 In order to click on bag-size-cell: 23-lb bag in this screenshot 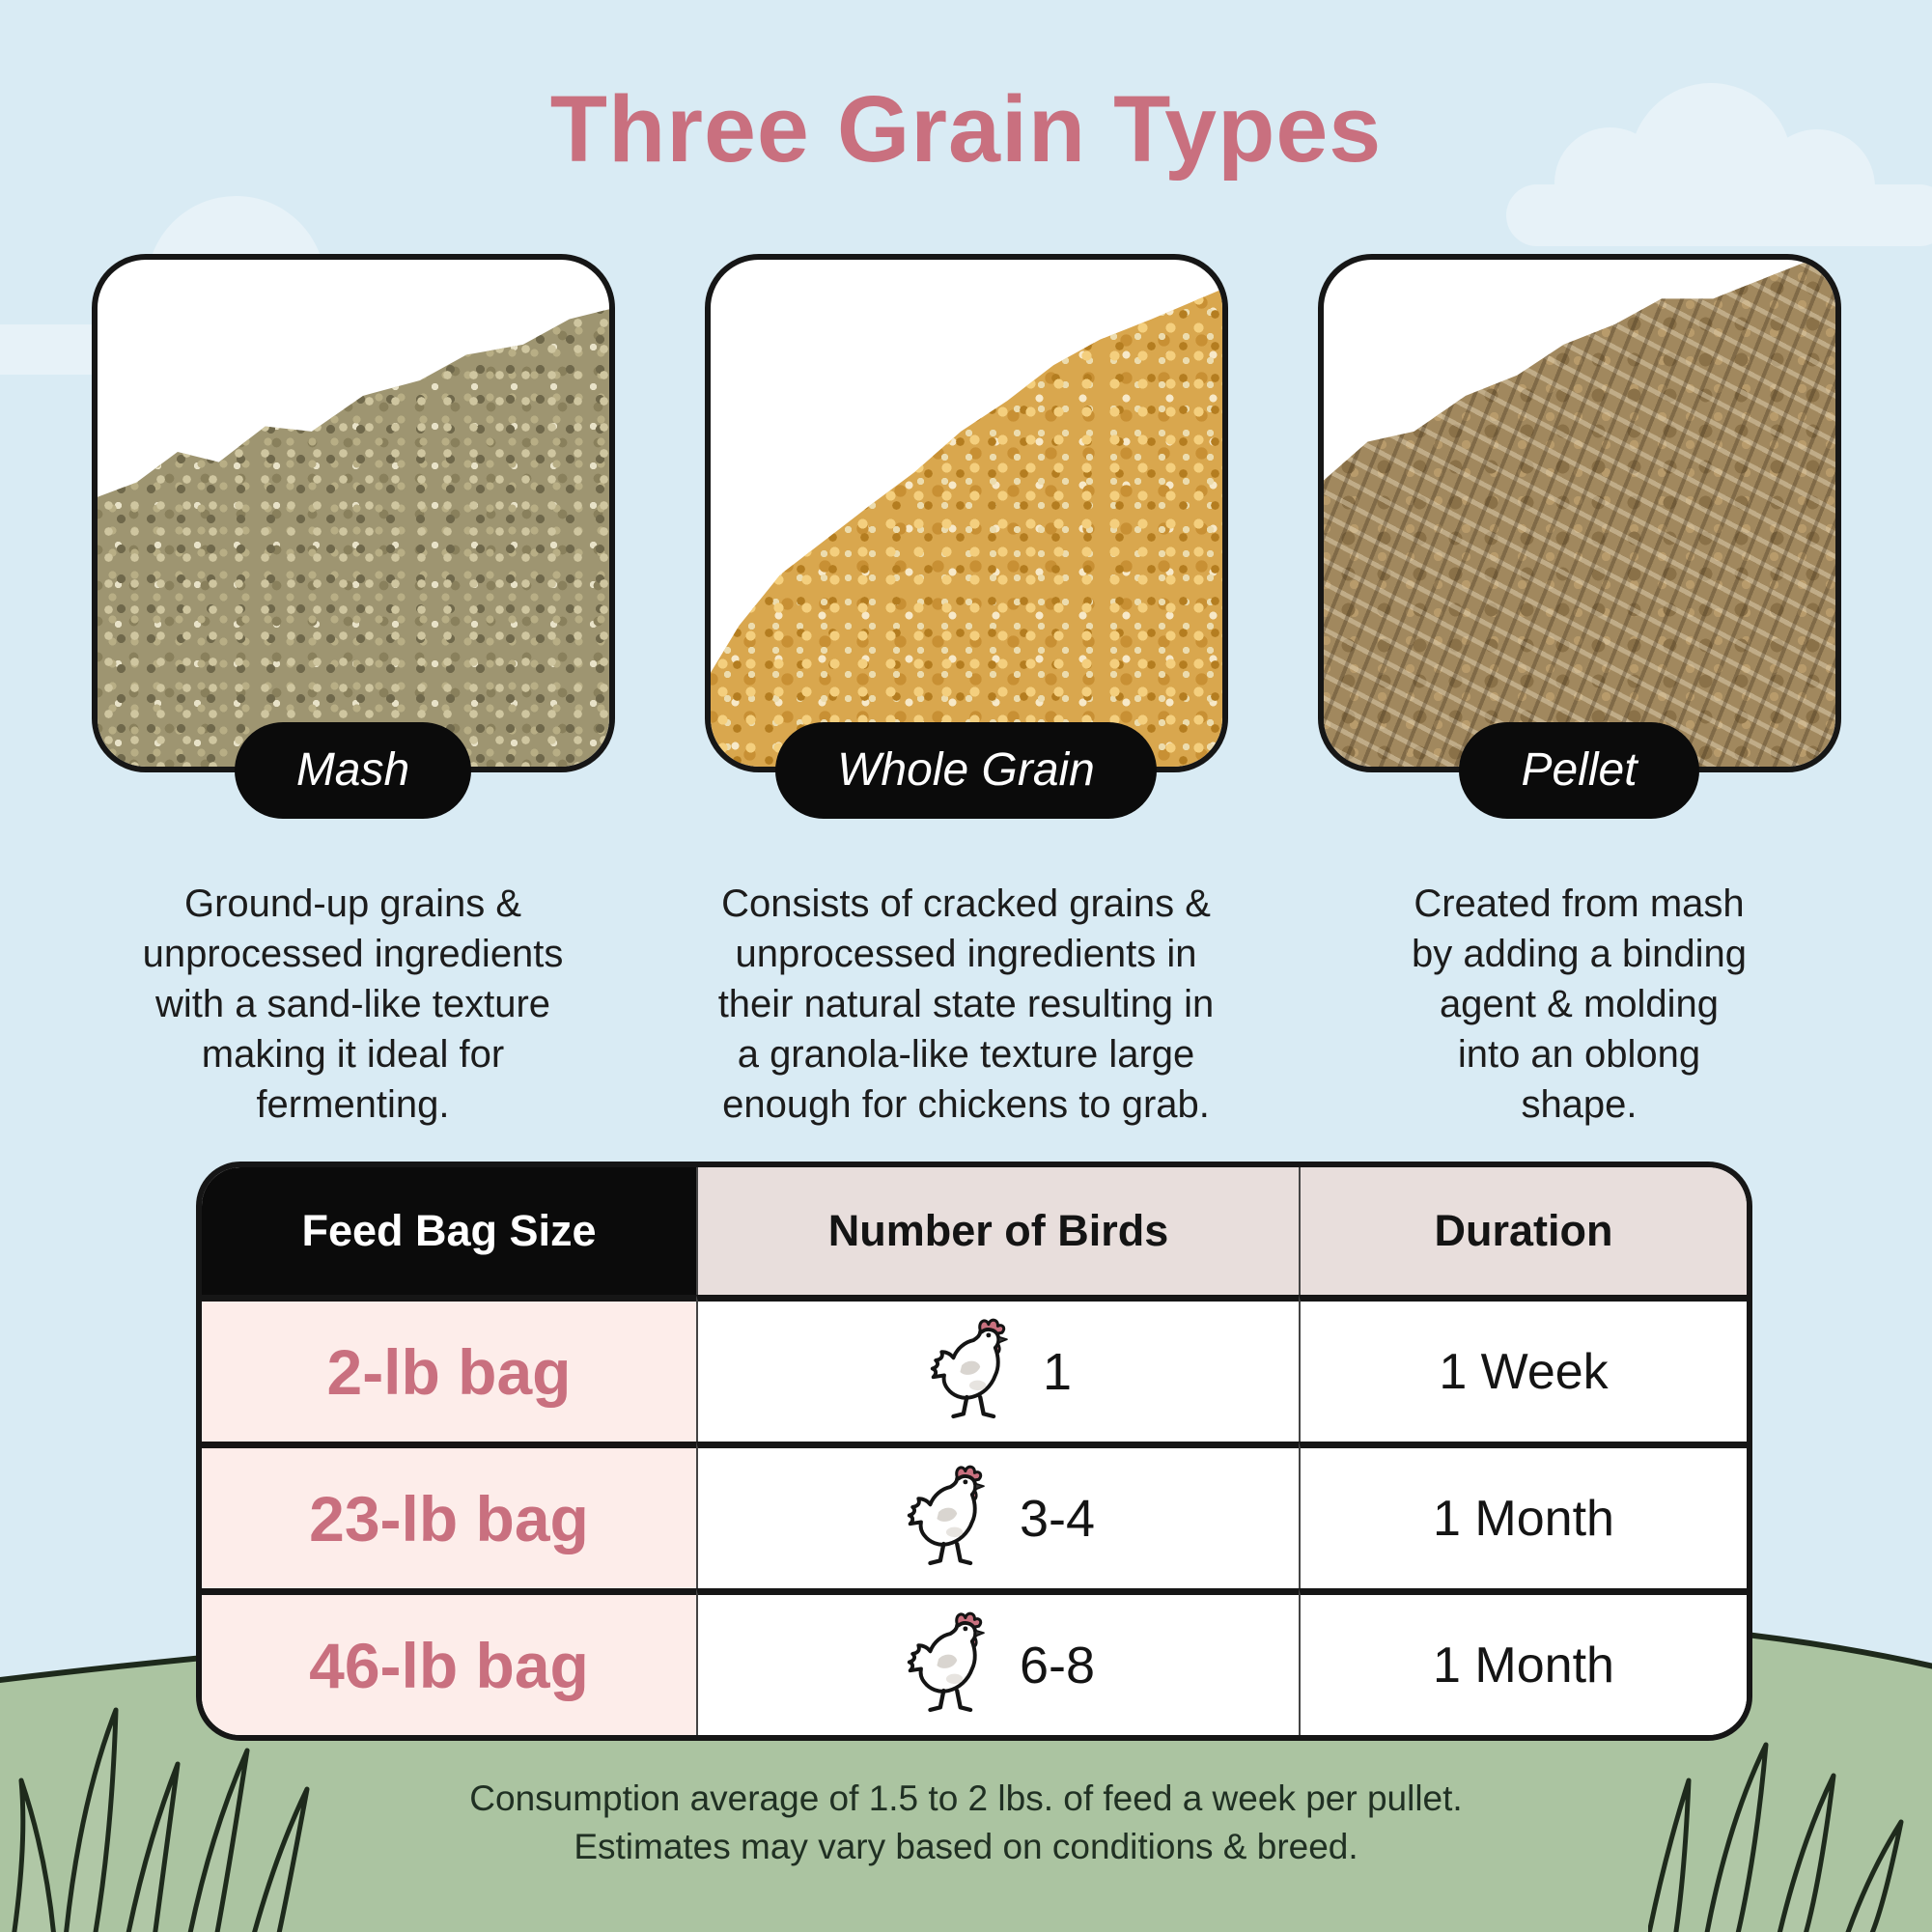, I will do `click(449, 1515)`.